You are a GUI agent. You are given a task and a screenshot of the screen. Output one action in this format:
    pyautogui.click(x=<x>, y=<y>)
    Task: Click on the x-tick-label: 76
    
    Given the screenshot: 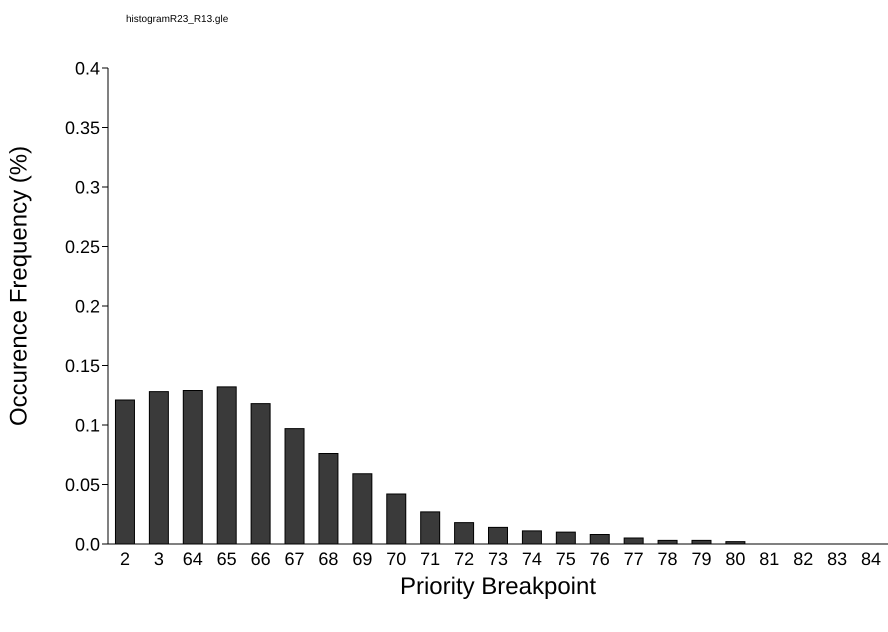 What is the action you would take?
    pyautogui.click(x=600, y=558)
    